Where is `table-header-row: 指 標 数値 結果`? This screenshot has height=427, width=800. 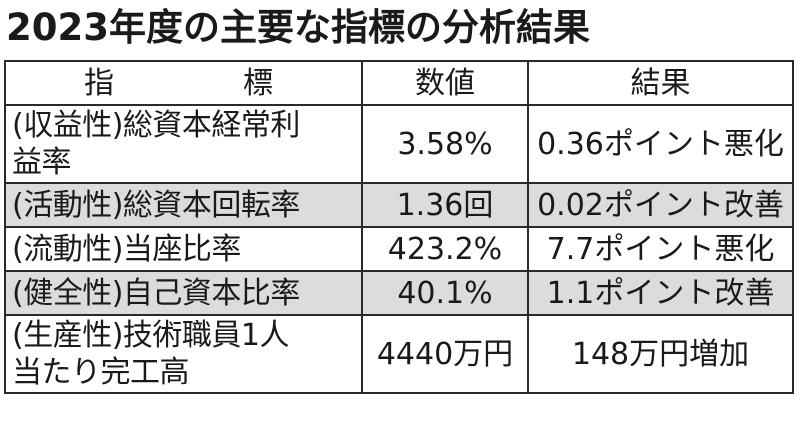
table-header-row: 指 標 数値 結果 is located at coordinates (399, 83).